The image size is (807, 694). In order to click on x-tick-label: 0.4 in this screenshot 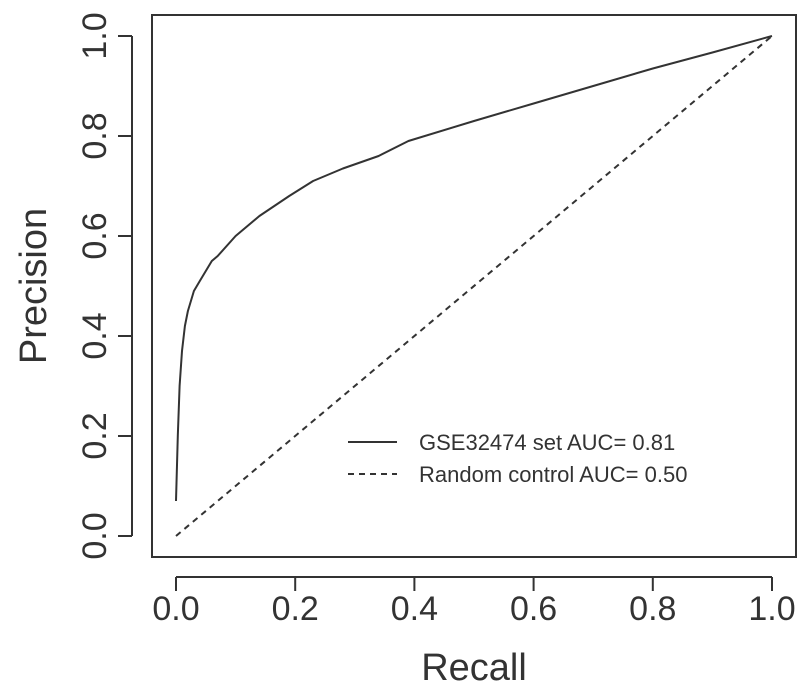, I will do `click(414, 609)`.